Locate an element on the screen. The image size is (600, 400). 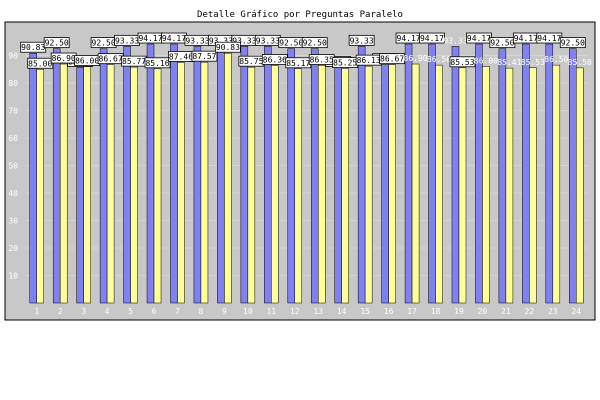
data-label: 86.13 is located at coordinates (368, 60).